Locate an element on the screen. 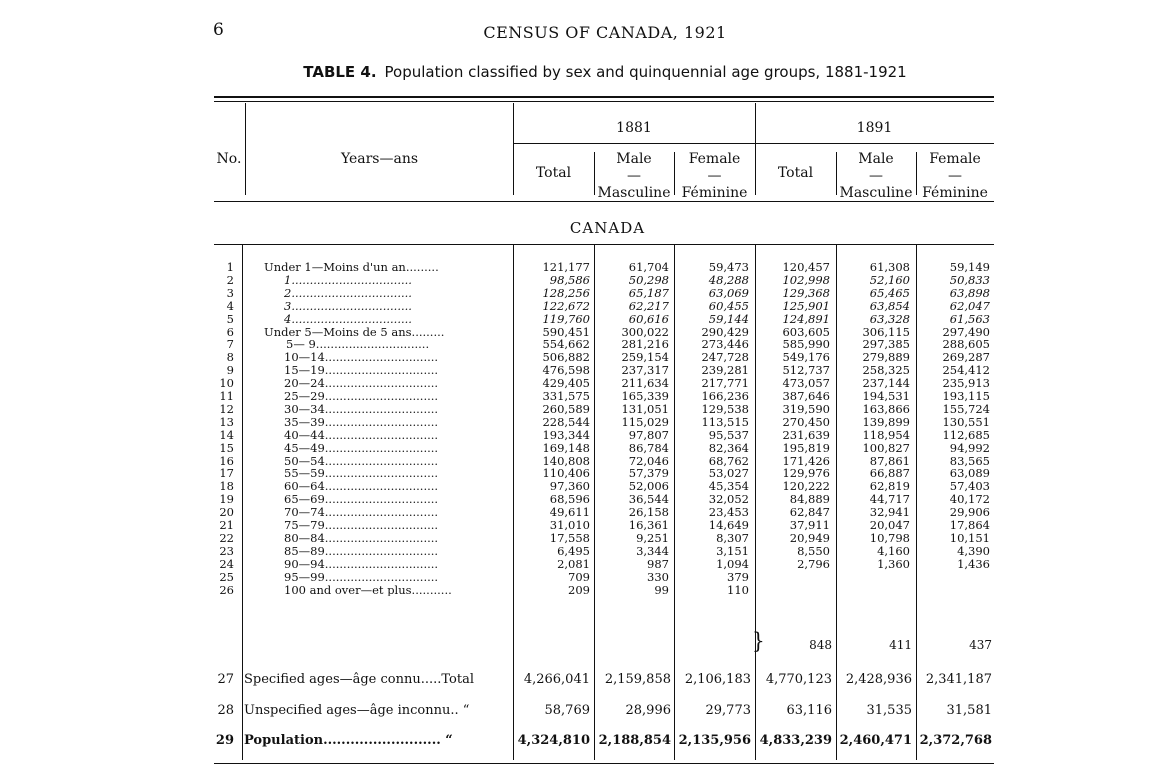 This screenshot has height=783, width=1173. cell-1881-female: 273,446 is located at coordinates (725, 344).